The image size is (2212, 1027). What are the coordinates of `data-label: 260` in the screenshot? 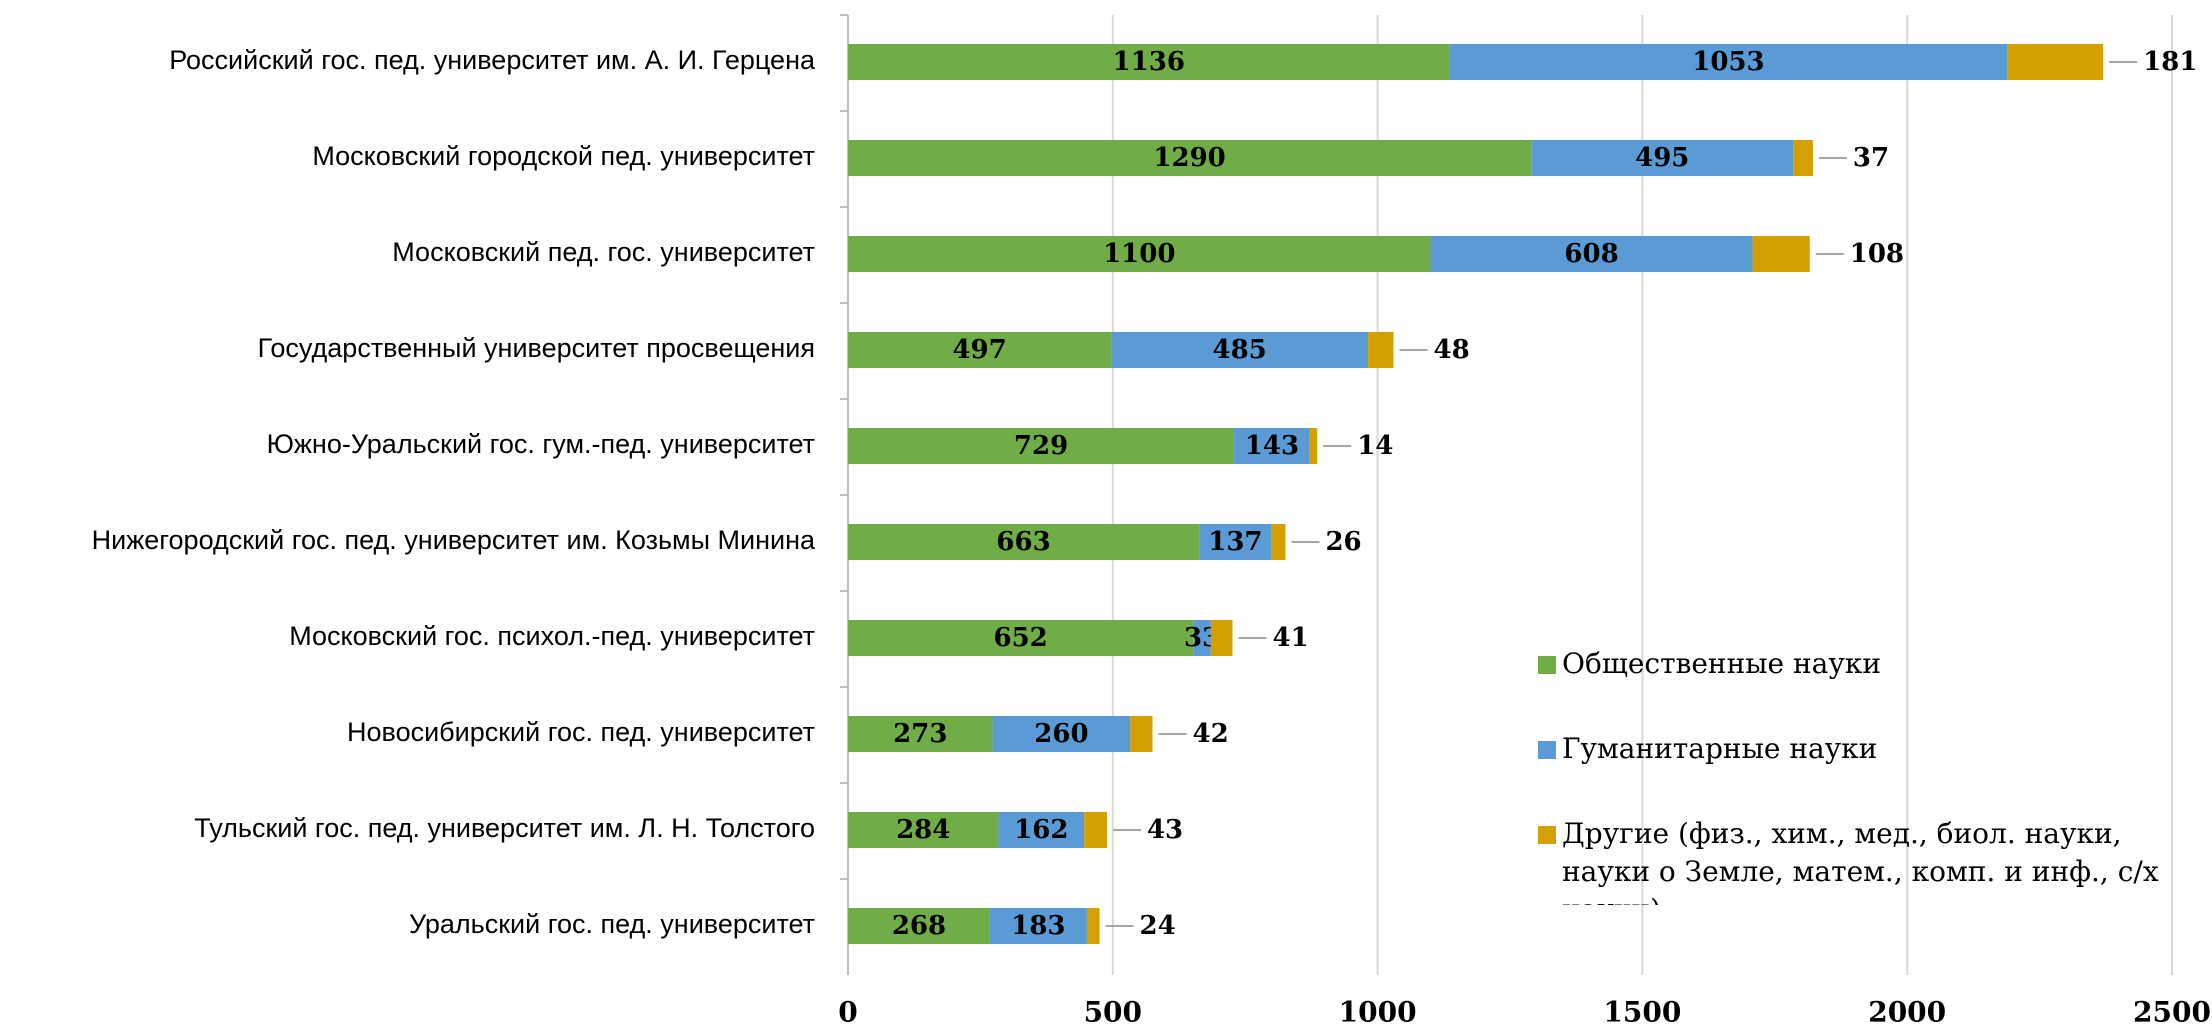 It's located at (1061, 734).